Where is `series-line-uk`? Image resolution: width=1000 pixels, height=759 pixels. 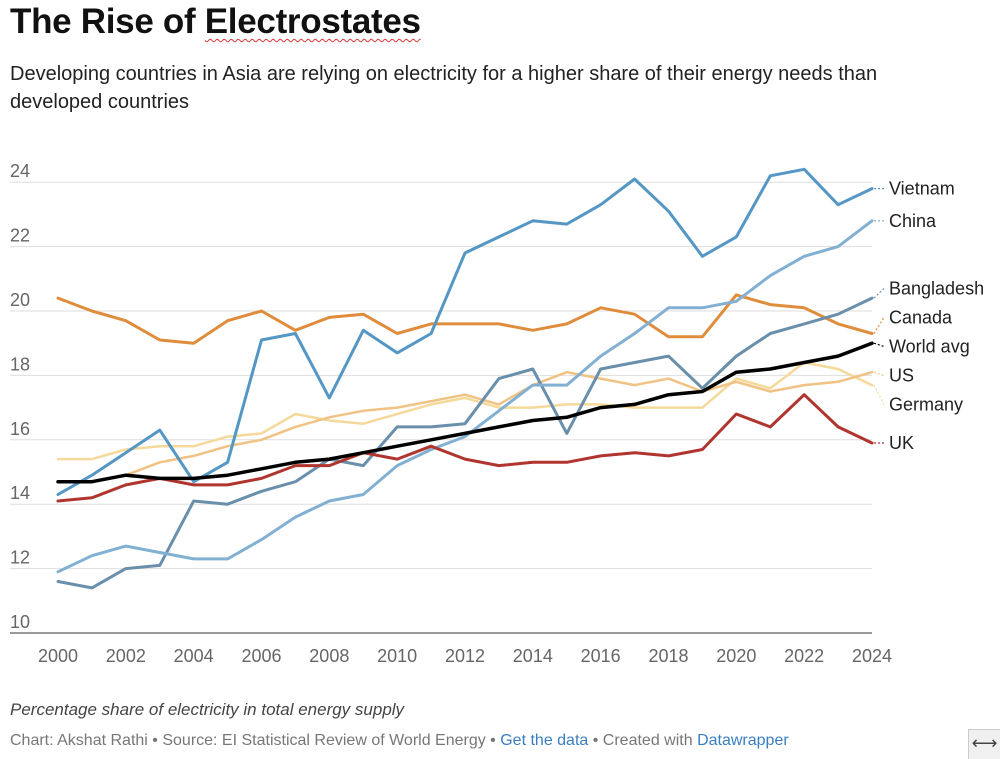
series-line-uk is located at coordinates (465, 448).